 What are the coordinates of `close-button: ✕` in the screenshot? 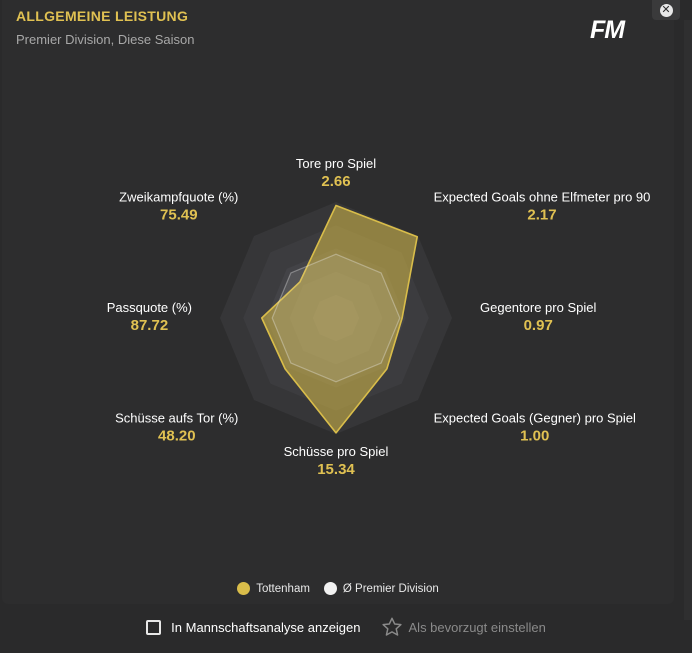 It's located at (666, 10).